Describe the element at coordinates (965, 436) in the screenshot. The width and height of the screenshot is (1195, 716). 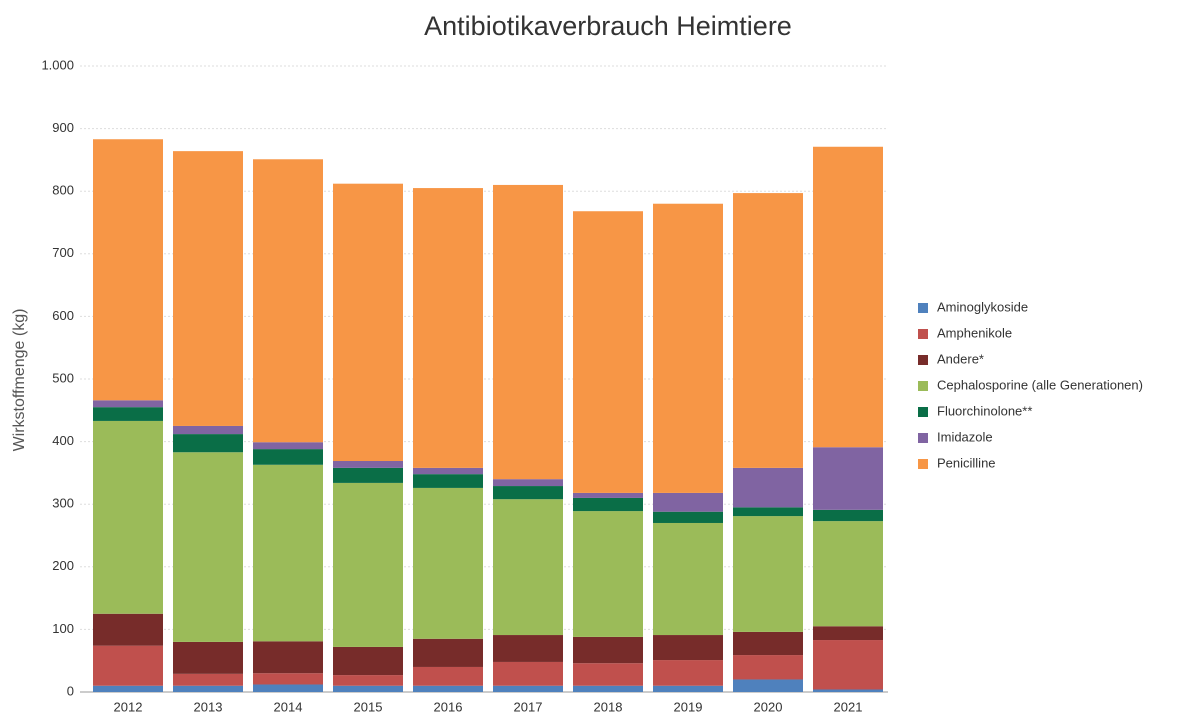
I see `legend-label: Imidazole` at that location.